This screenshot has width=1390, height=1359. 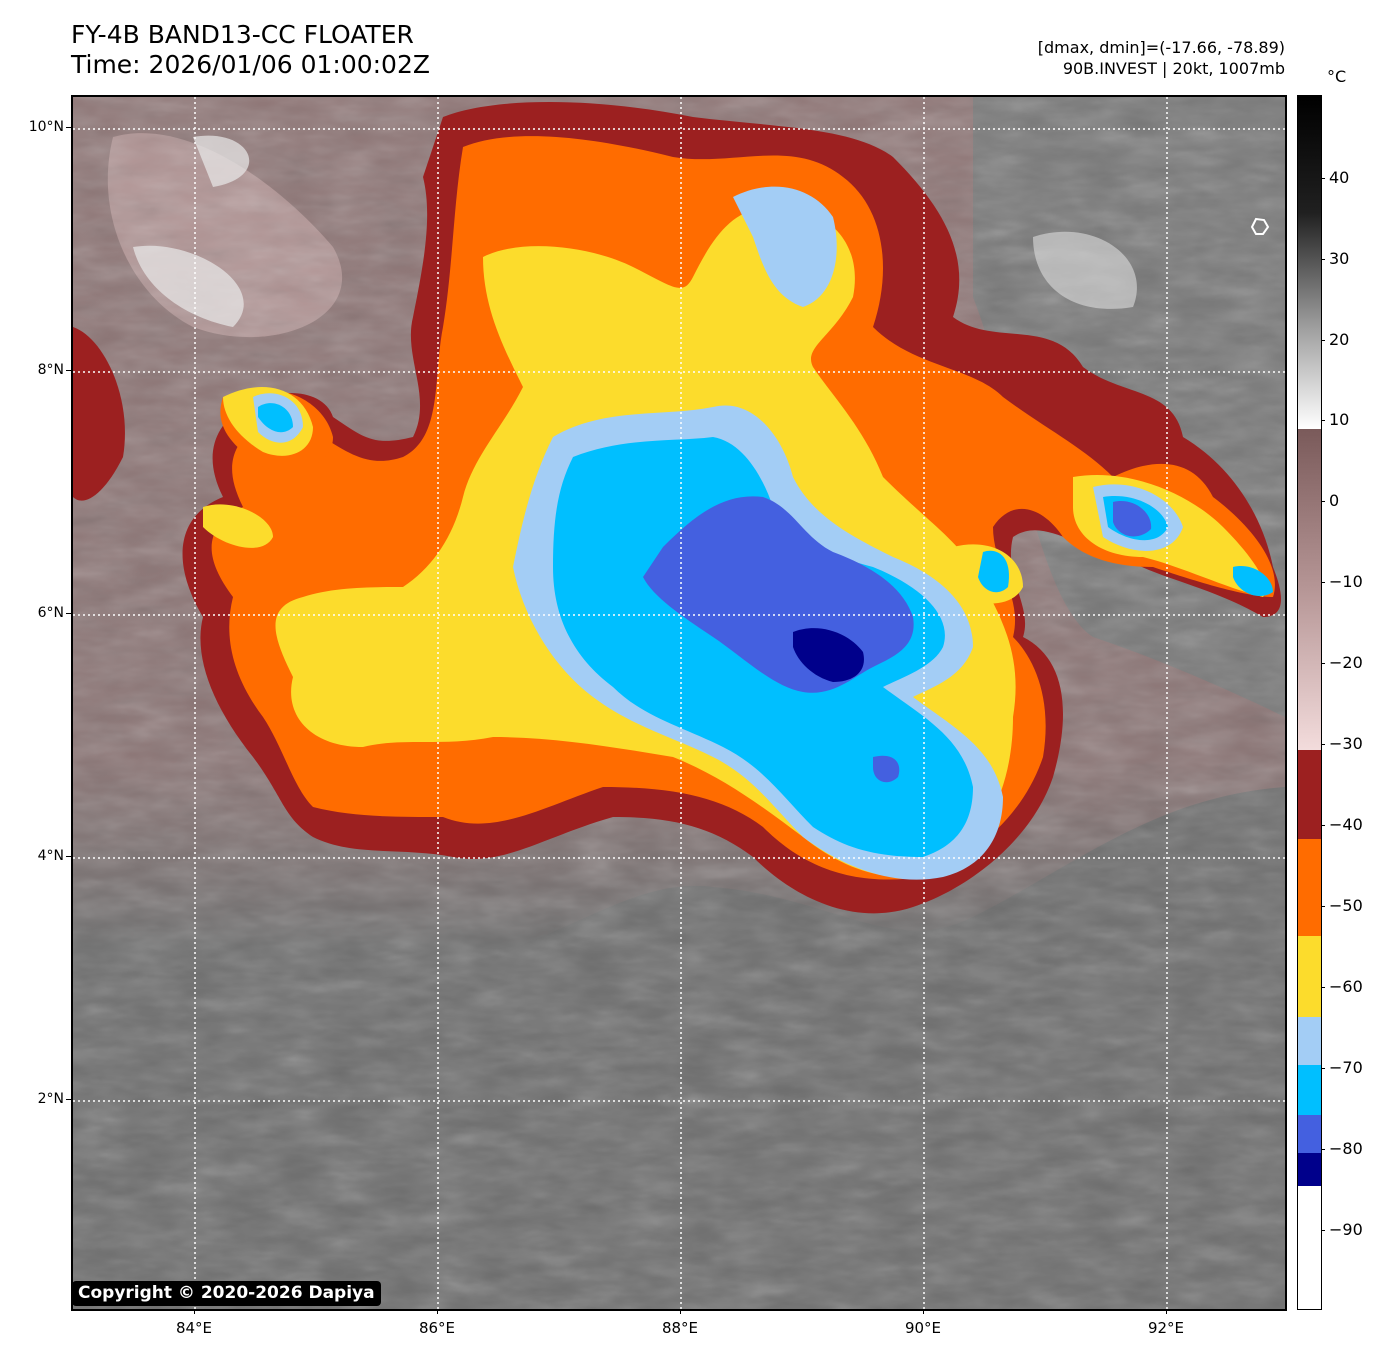 I want to click on colorbar-unit: °C, so click(x=1337, y=76).